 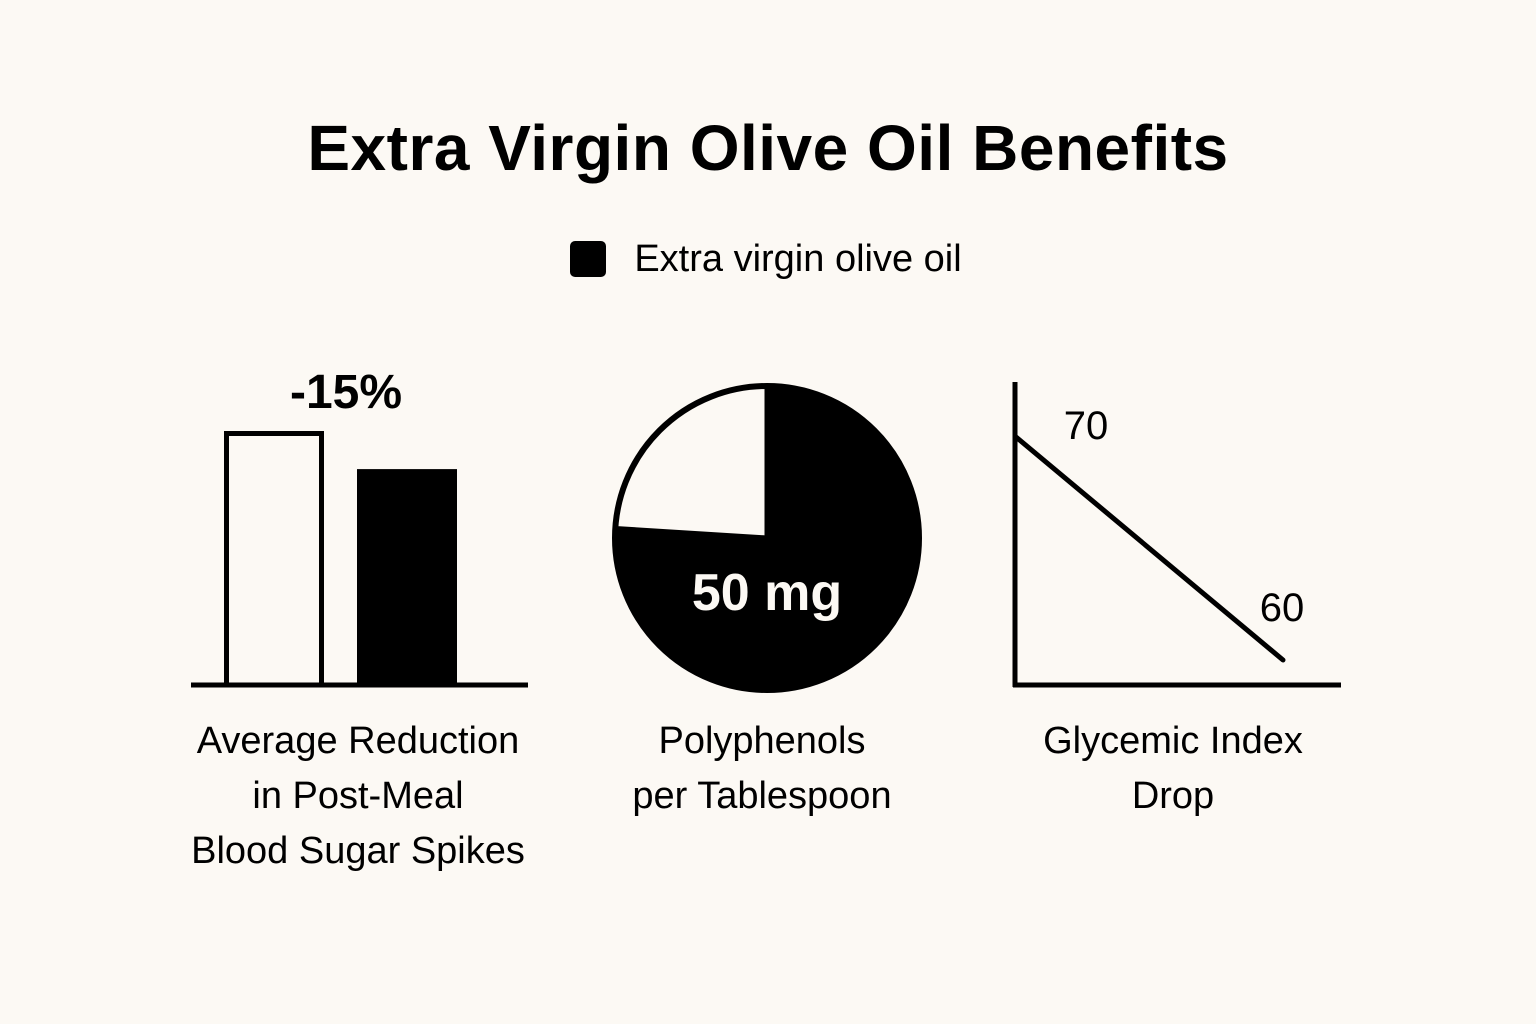 I want to click on bar-extra-virgin-olive-oil, so click(x=407, y=577).